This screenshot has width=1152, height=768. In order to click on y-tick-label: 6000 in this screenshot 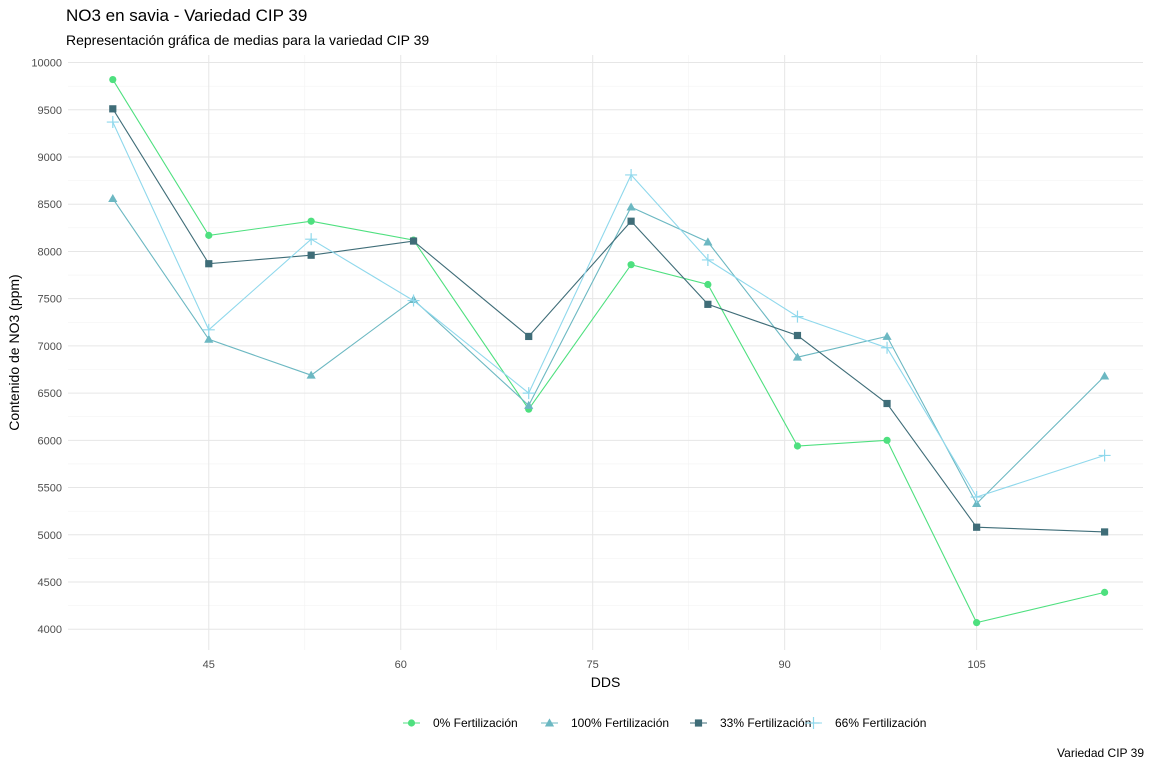, I will do `click(50, 441)`.